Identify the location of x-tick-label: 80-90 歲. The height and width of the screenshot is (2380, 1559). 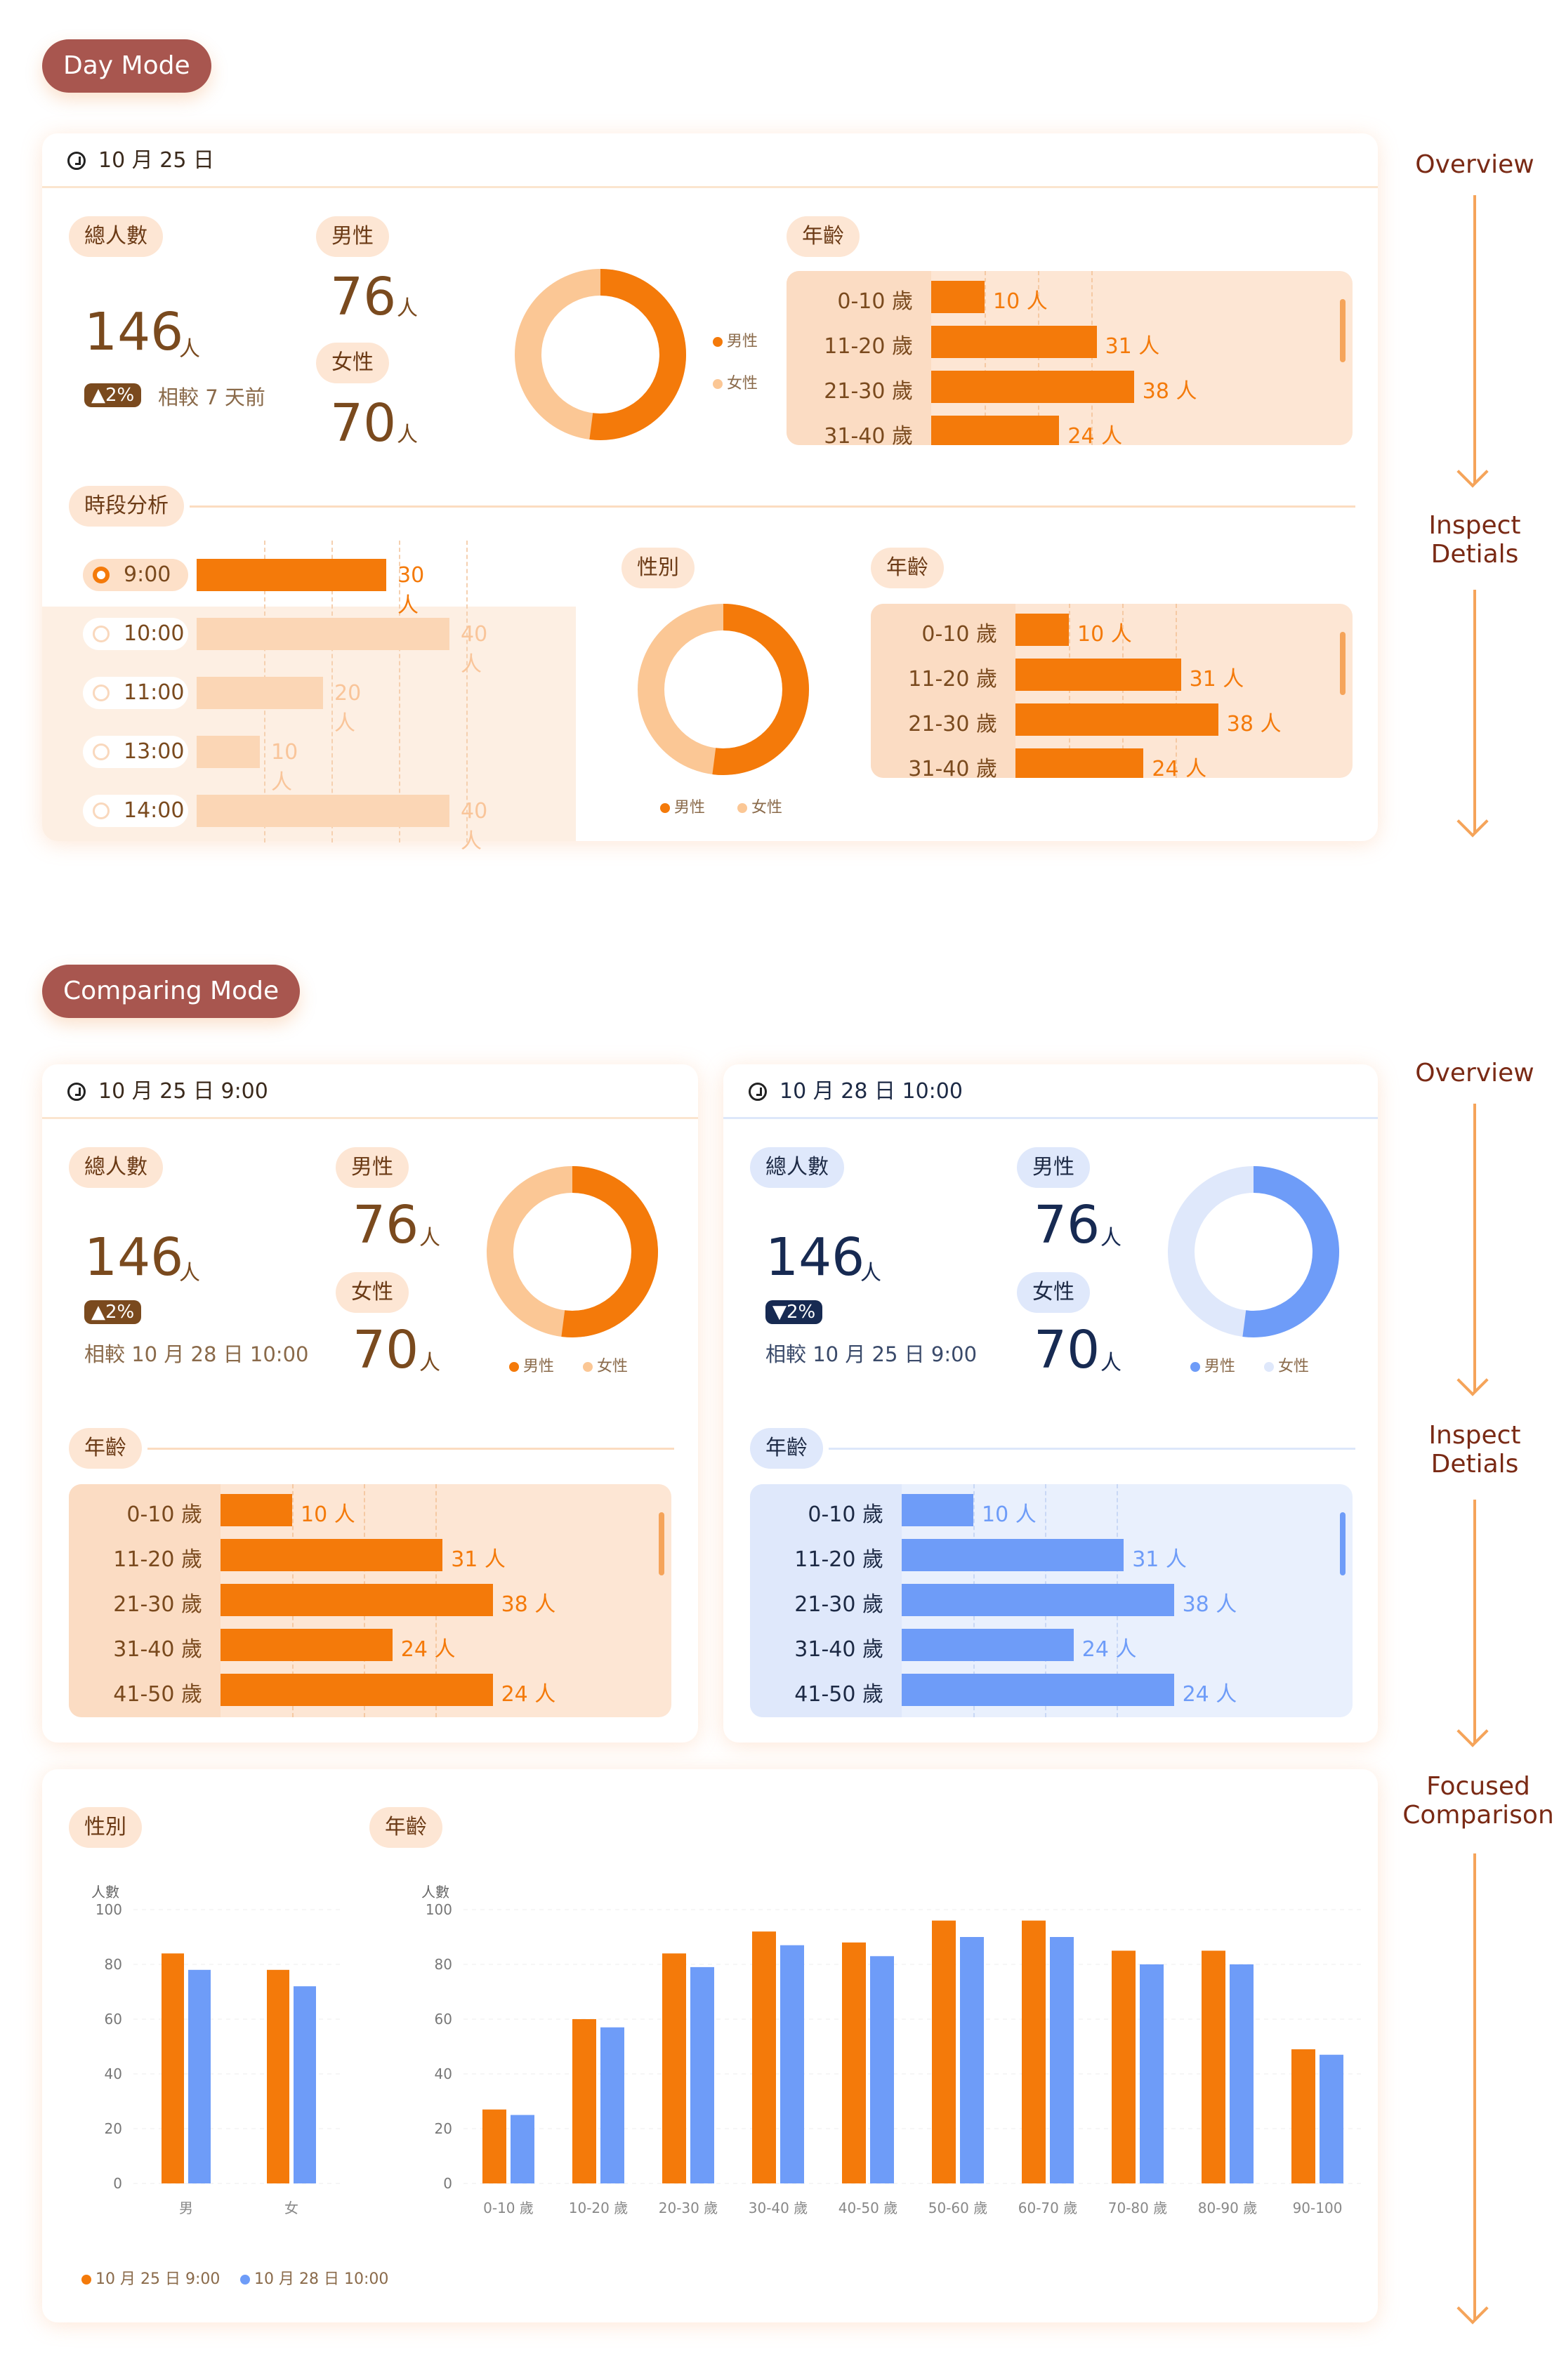
(1228, 2208).